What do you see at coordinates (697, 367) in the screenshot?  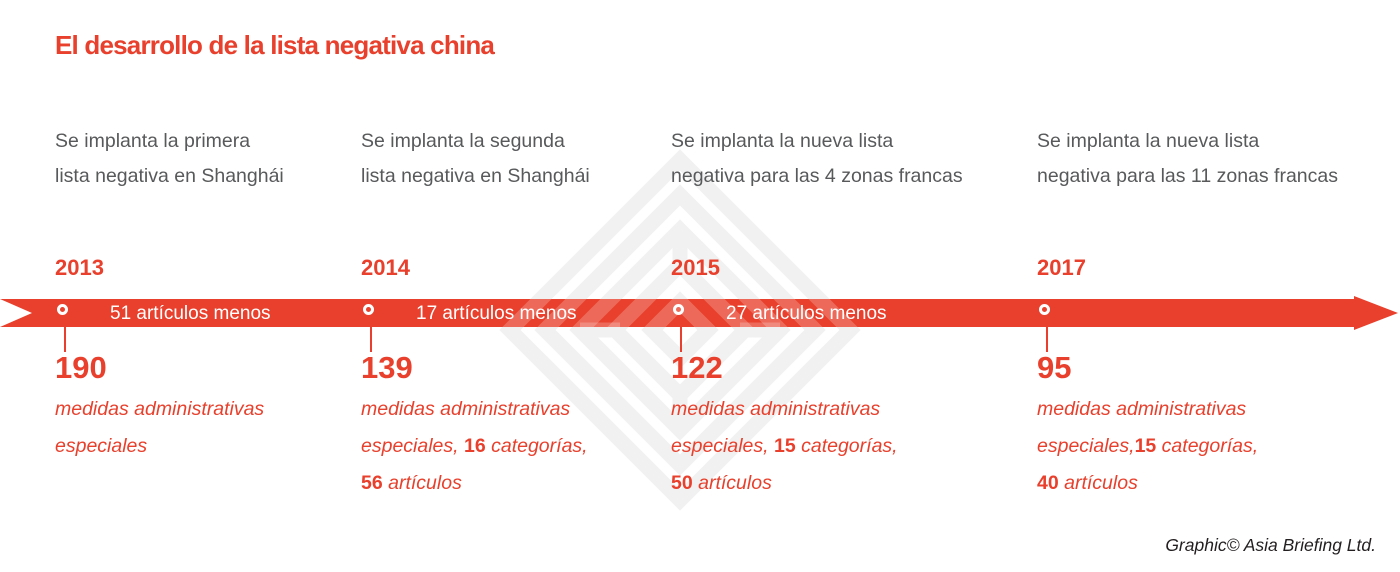 I see `milestone-value: 122` at bounding box center [697, 367].